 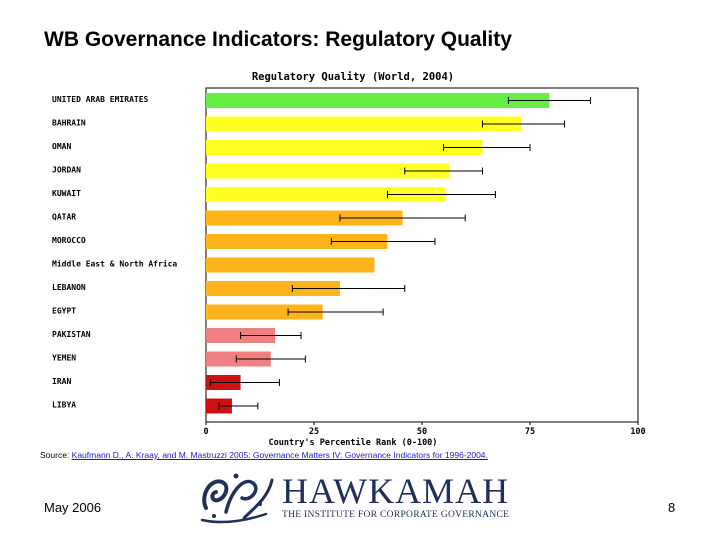 I want to click on category-label: LIBYA, so click(x=64, y=405).